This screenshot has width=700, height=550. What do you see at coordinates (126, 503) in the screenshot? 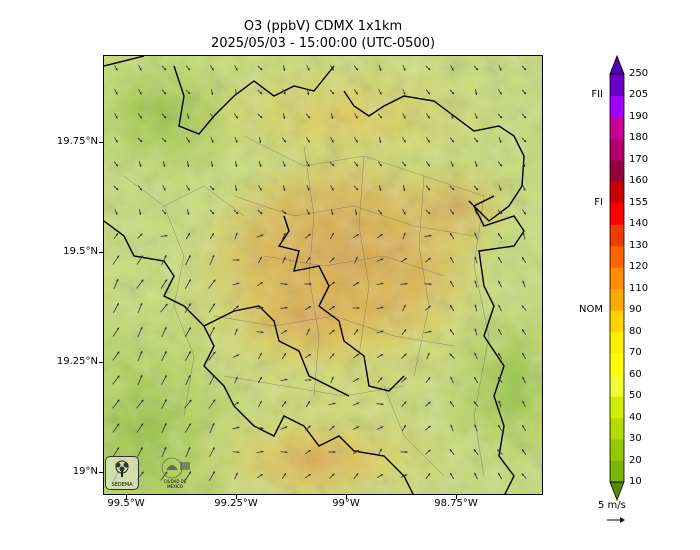
I see `lon-tick-label: 99.5°W` at bounding box center [126, 503].